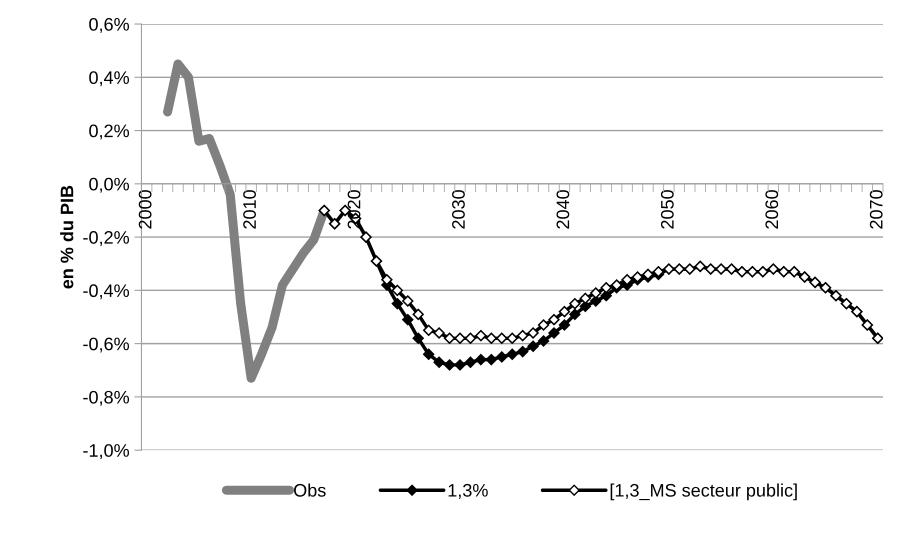 The height and width of the screenshot is (534, 901). What do you see at coordinates (876, 209) in the screenshot?
I see `x-tick-label: 2070` at bounding box center [876, 209].